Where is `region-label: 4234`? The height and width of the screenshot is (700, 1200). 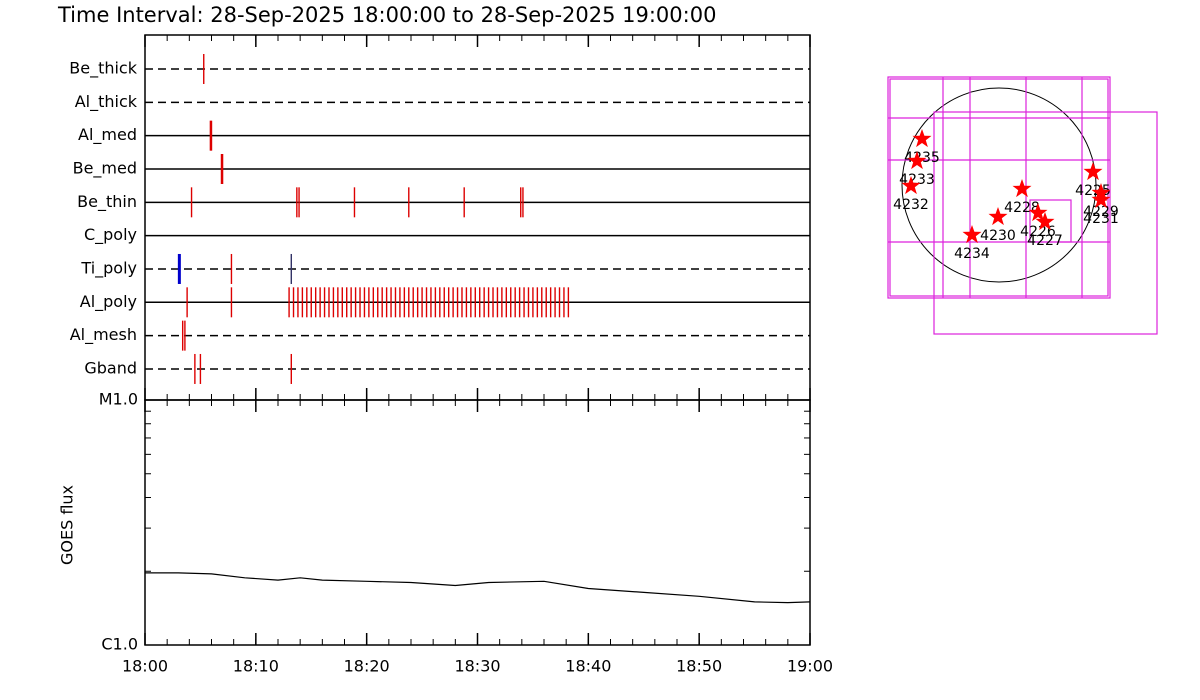 region-label: 4234 is located at coordinates (972, 254).